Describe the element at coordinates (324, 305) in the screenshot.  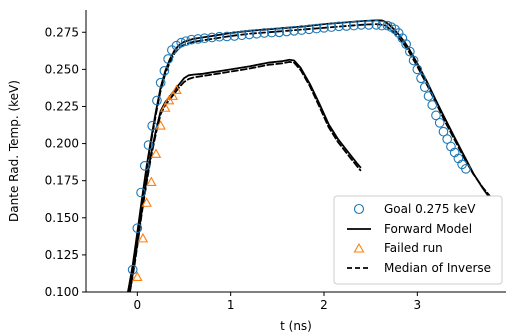
I see `x-tick-label: 2` at that location.